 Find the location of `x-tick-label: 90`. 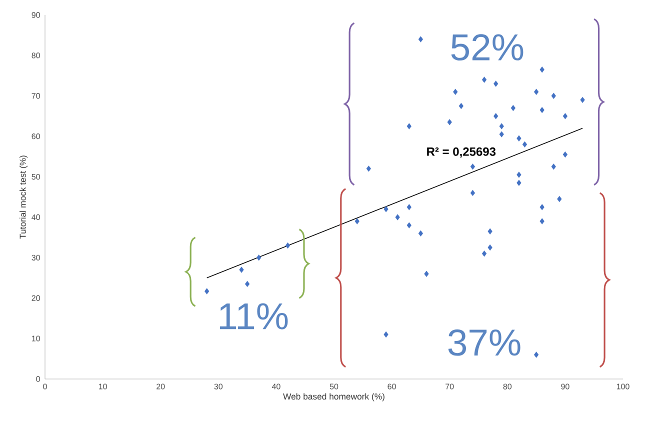

x-tick-label: 90 is located at coordinates (565, 387).